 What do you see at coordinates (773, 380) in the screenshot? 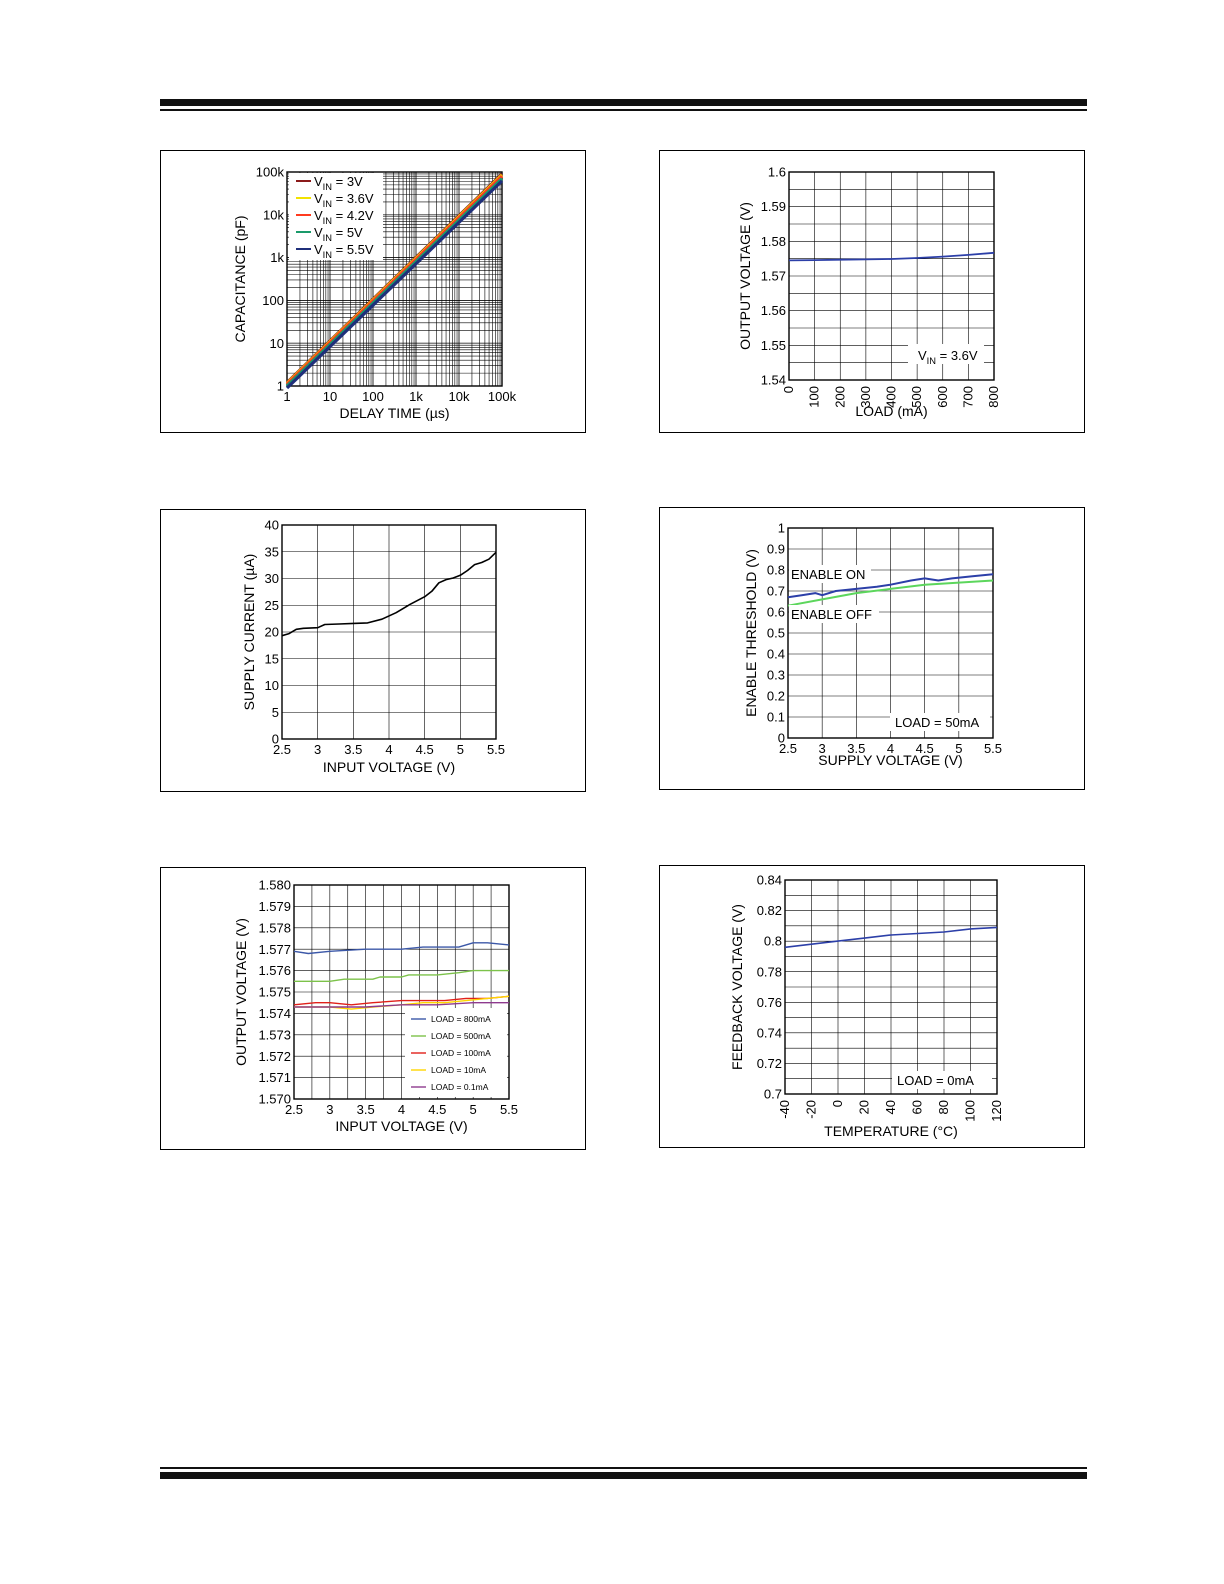
I see `y-tick-label: 1.54` at bounding box center [773, 380].